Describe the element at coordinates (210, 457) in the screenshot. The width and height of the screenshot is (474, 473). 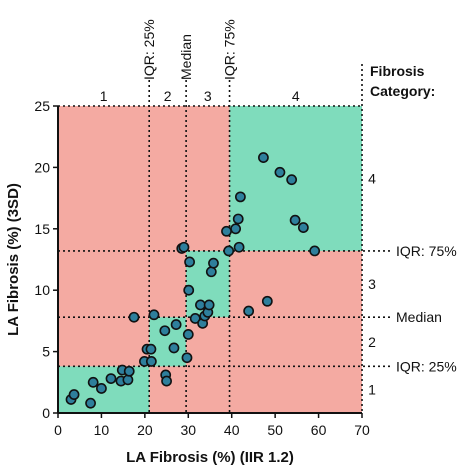
I see `x-axis-label: LA Fibrosis (%) (IIR 1.2)` at that location.